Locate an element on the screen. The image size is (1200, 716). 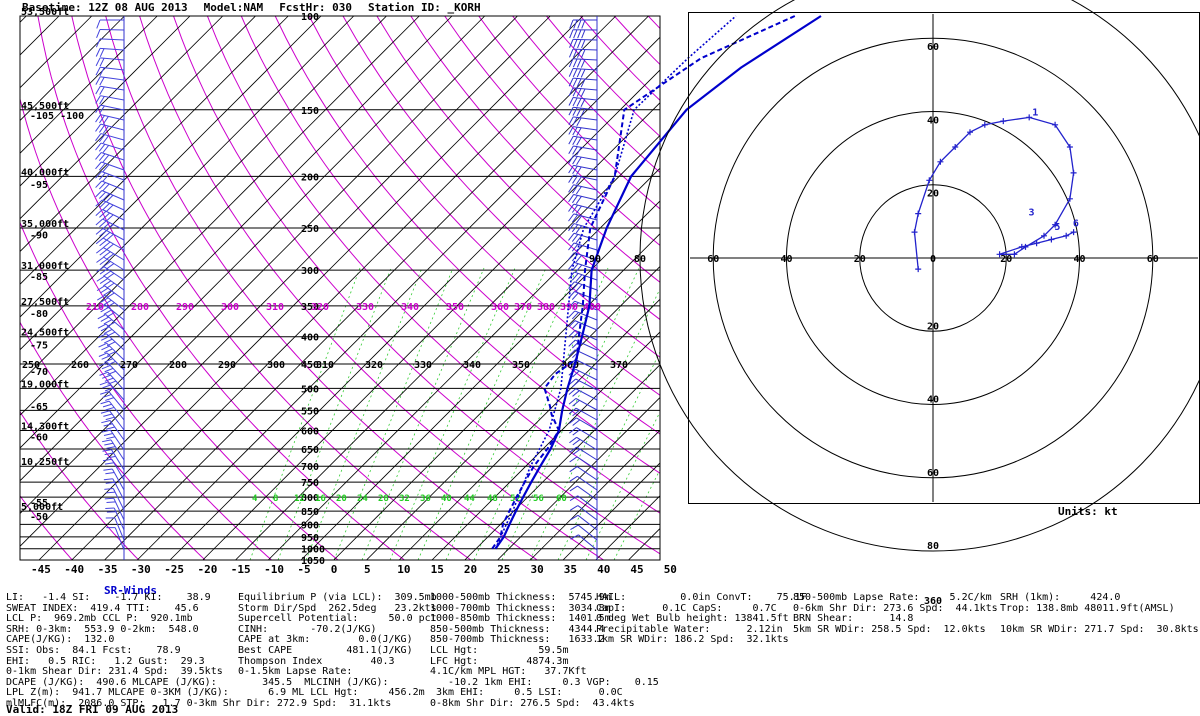
pressure-label: 700 is located at coordinates (310, 467).